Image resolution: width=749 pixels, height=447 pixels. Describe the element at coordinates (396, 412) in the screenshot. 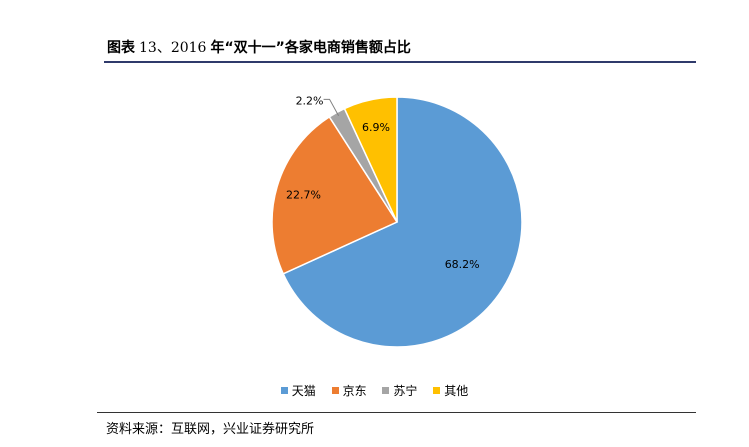

I see `source-divider` at that location.